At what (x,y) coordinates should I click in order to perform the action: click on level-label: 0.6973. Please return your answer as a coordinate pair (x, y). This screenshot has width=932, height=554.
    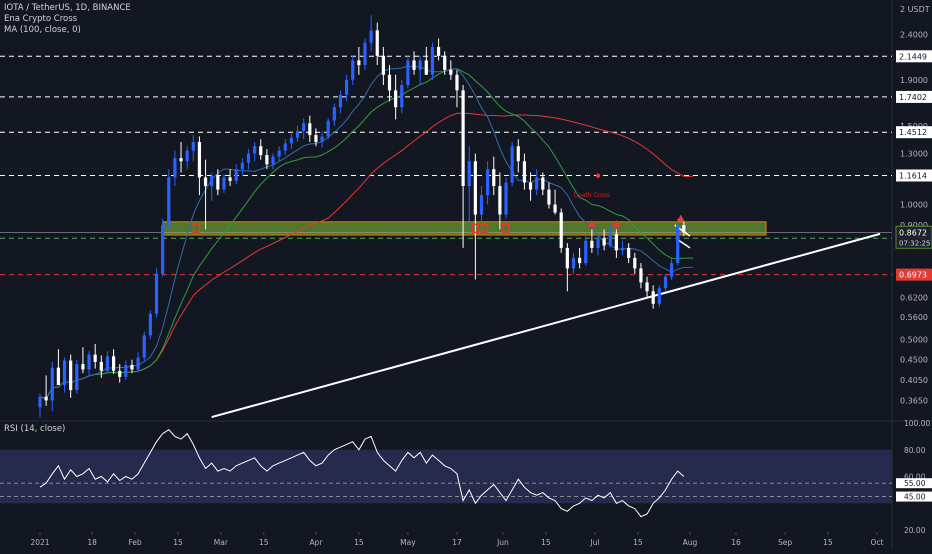
    Looking at the image, I should click on (913, 275).